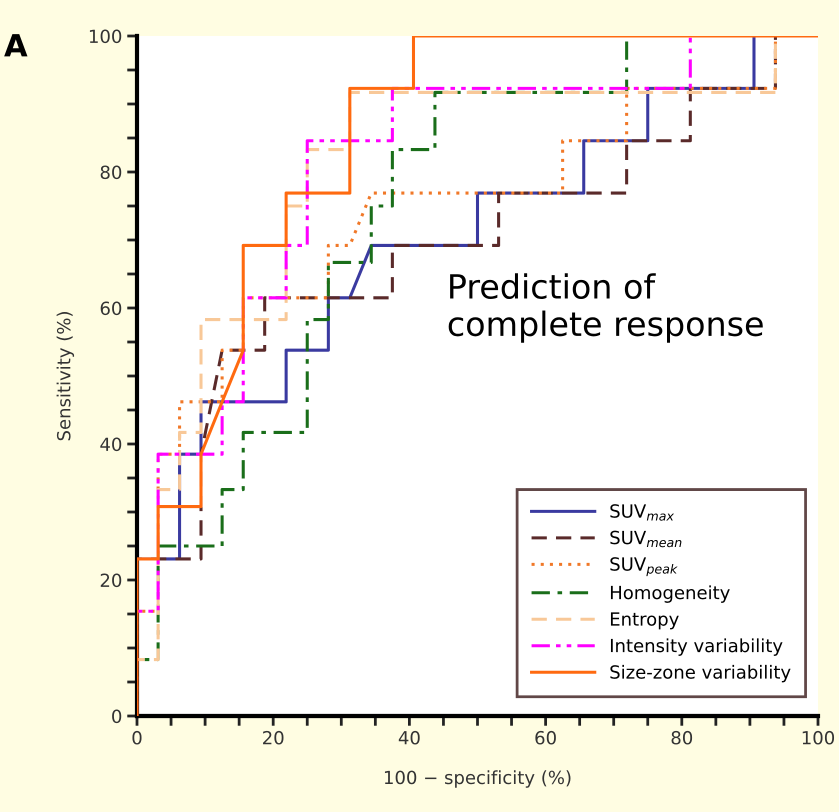  What do you see at coordinates (682, 737) in the screenshot?
I see `x-tick-label: 80` at bounding box center [682, 737].